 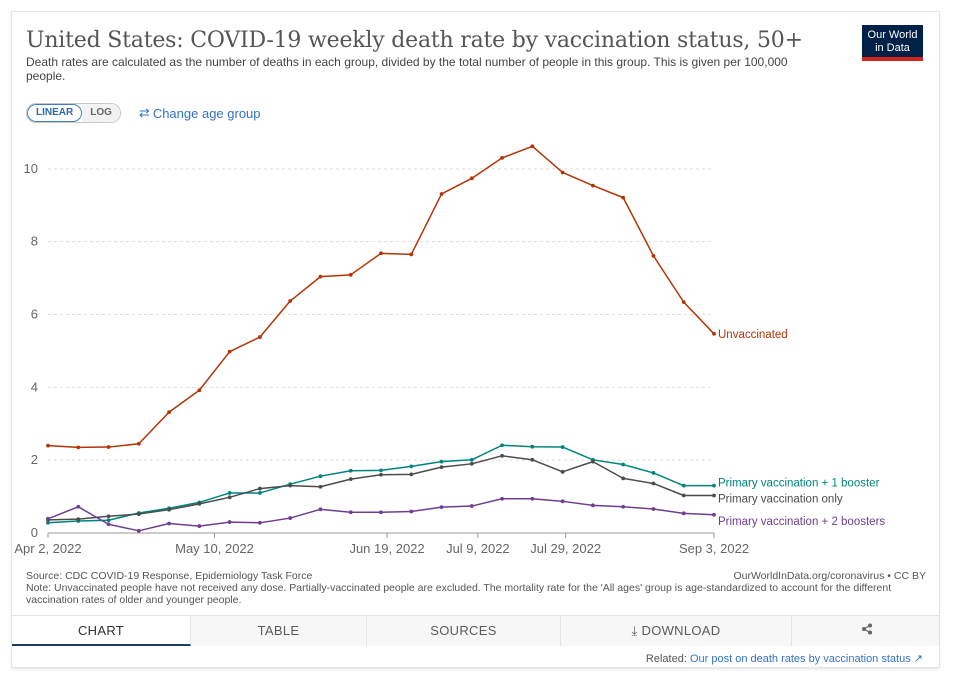 What do you see at coordinates (101, 113) in the screenshot?
I see `log-scale-button: LOG` at bounding box center [101, 113].